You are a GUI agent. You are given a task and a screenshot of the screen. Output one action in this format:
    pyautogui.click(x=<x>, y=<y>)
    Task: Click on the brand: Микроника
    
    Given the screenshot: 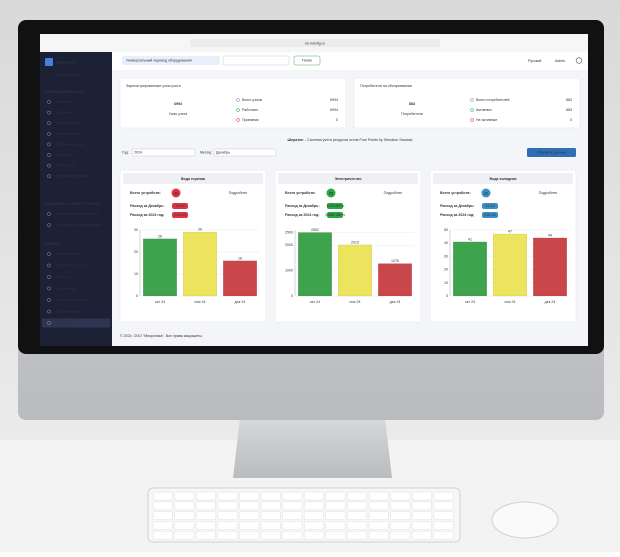 What is the action you would take?
    pyautogui.click(x=66, y=62)
    